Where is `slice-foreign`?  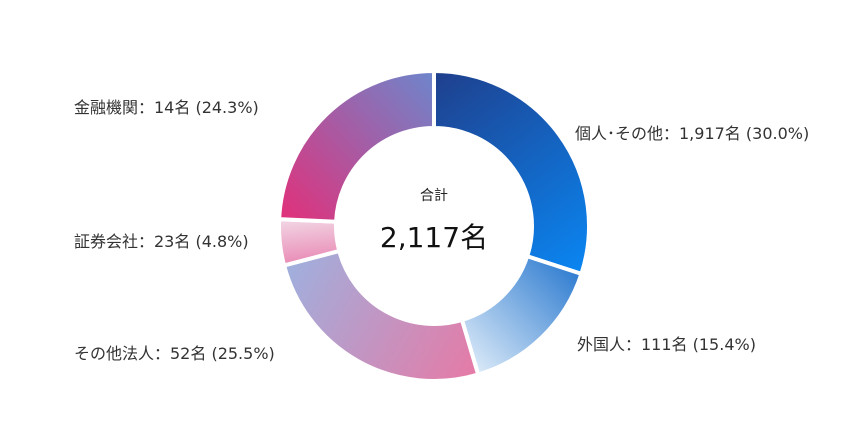 slice-foreign is located at coordinates (521, 315).